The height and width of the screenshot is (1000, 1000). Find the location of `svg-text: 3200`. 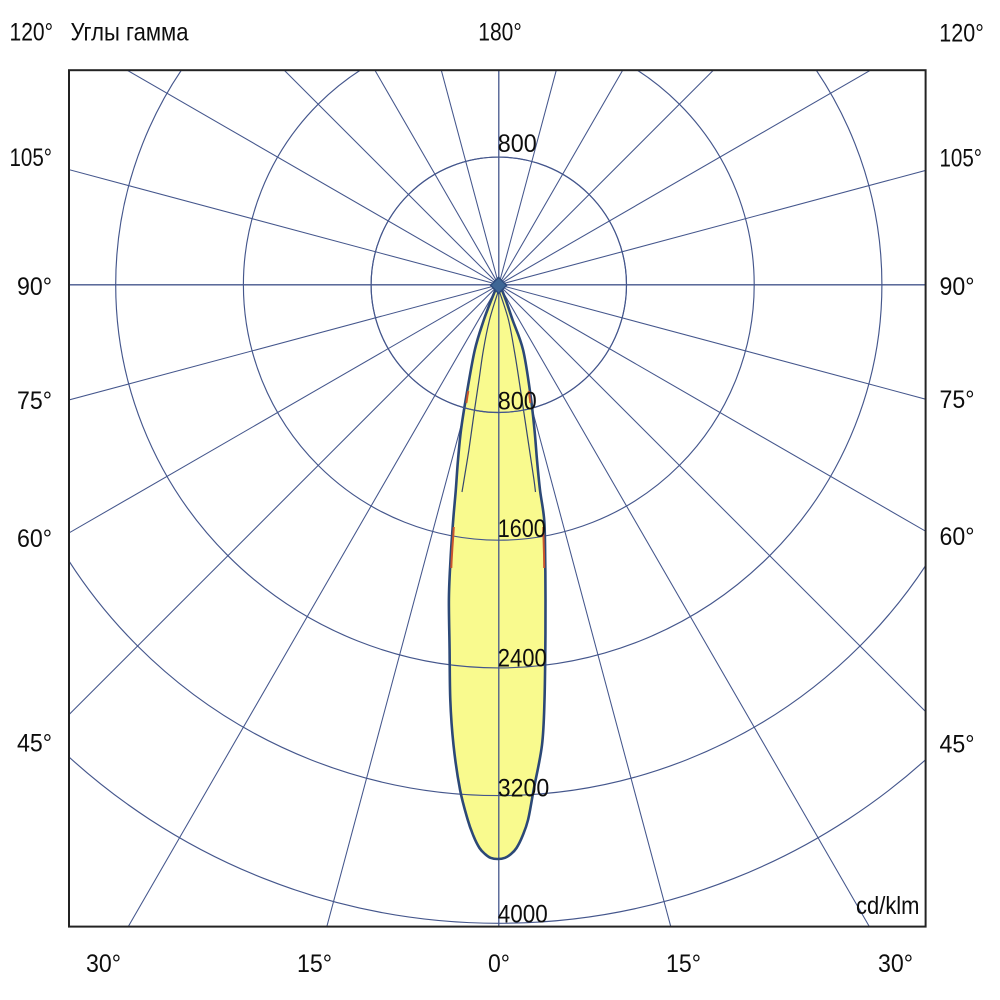

svg-text: 3200 is located at coordinates (524, 789).